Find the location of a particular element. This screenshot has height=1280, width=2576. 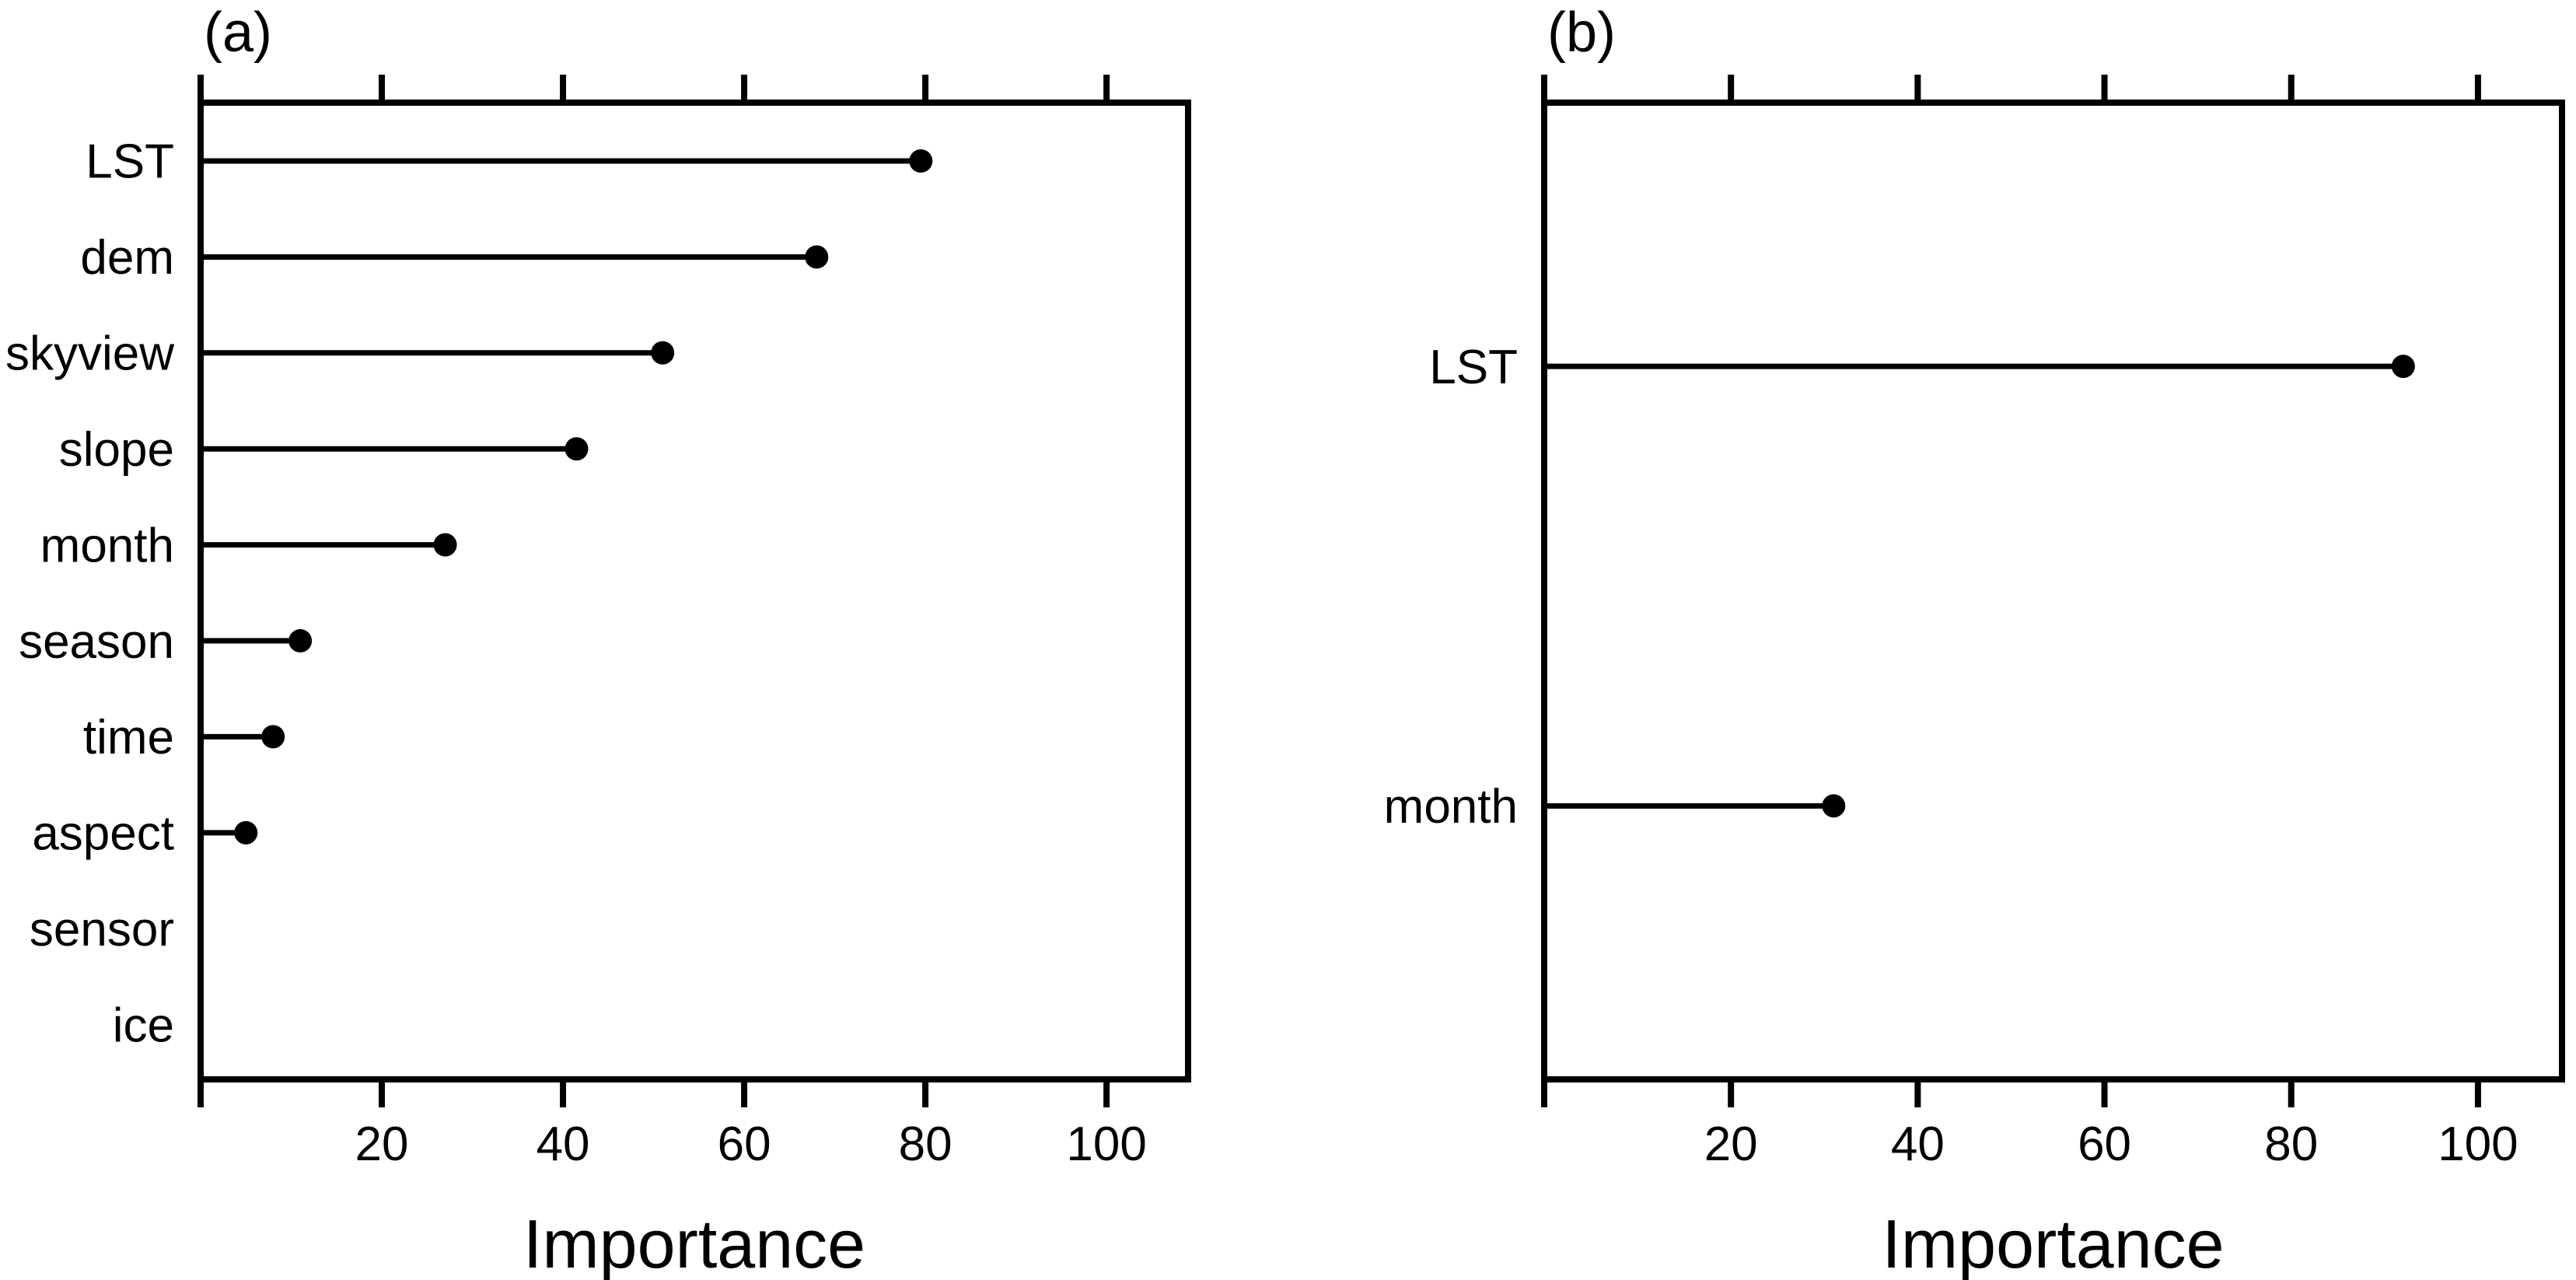

panel-a-category-label-month: month is located at coordinates (107, 545).